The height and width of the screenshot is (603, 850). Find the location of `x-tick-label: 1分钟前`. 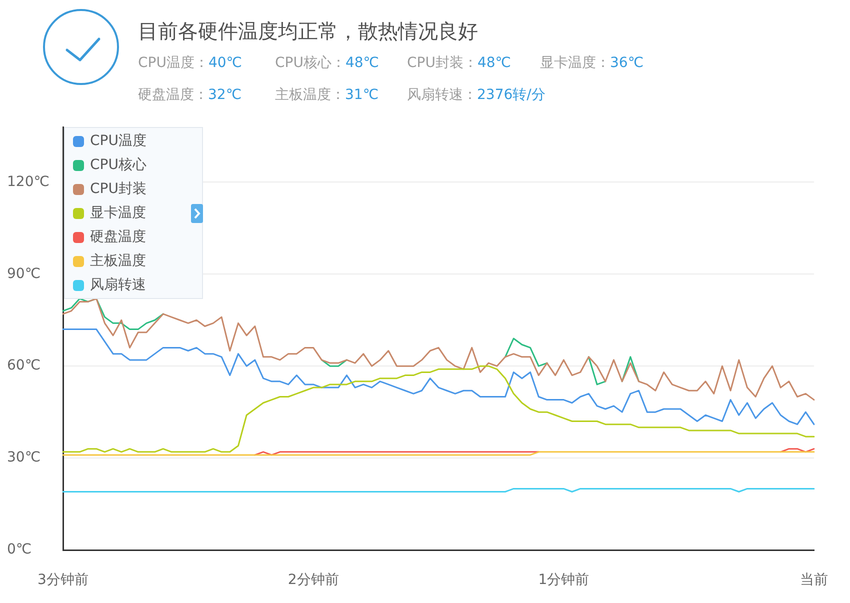

x-tick-label: 1分钟前 is located at coordinates (564, 580).